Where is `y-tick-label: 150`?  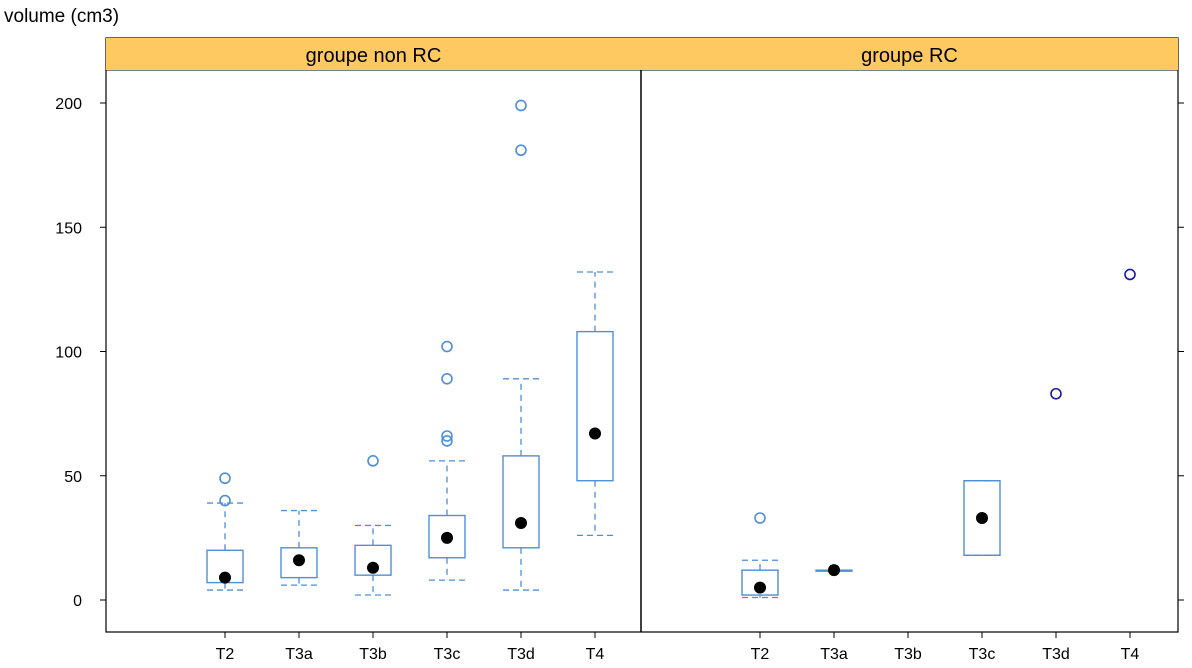 y-tick-label: 150 is located at coordinates (68, 228).